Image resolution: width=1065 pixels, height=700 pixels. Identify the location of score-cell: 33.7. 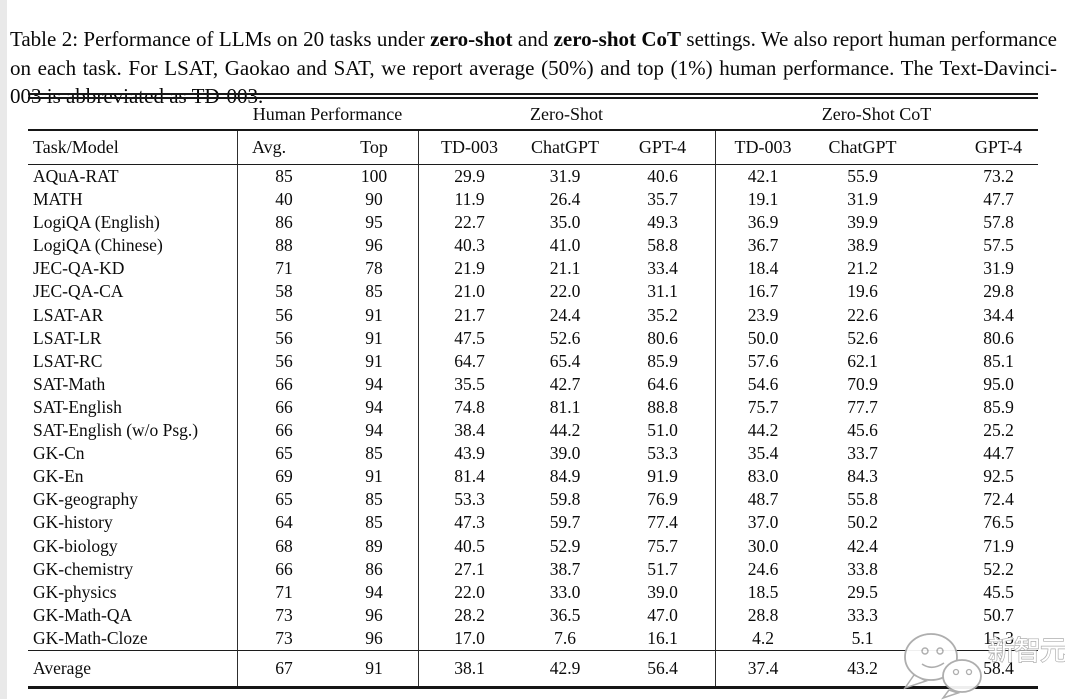
(862, 453).